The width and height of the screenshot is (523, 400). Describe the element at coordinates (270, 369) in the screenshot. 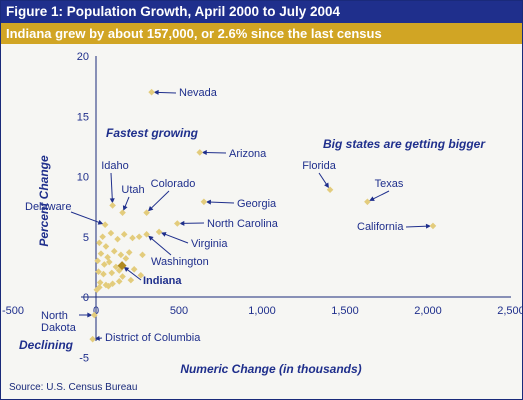

I see `x-axis-title: Numeric Change (in thousands)` at that location.